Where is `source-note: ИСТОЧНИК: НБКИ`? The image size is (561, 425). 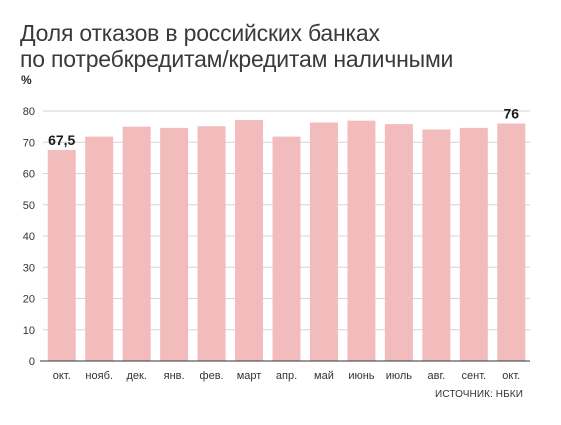
source-note: ИСТОЧНИК: НБКИ is located at coordinates (479, 394).